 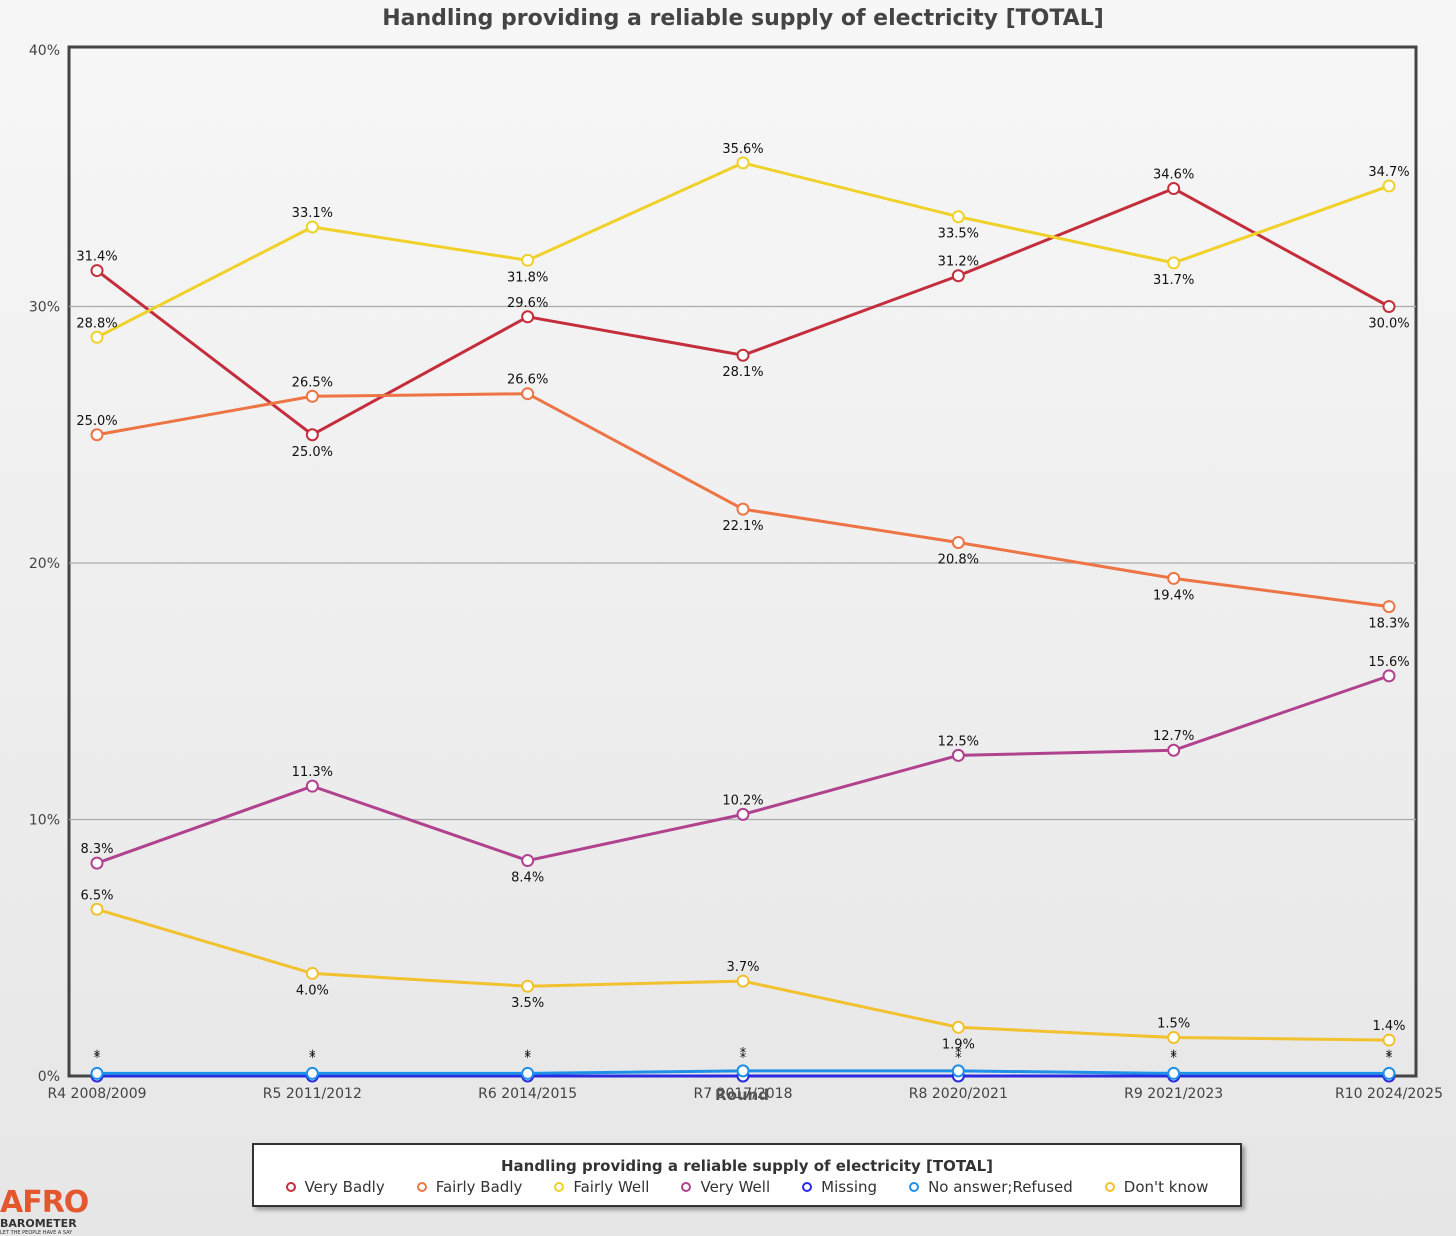 What do you see at coordinates (312, 772) in the screenshot?
I see `data-label: 11.3%` at bounding box center [312, 772].